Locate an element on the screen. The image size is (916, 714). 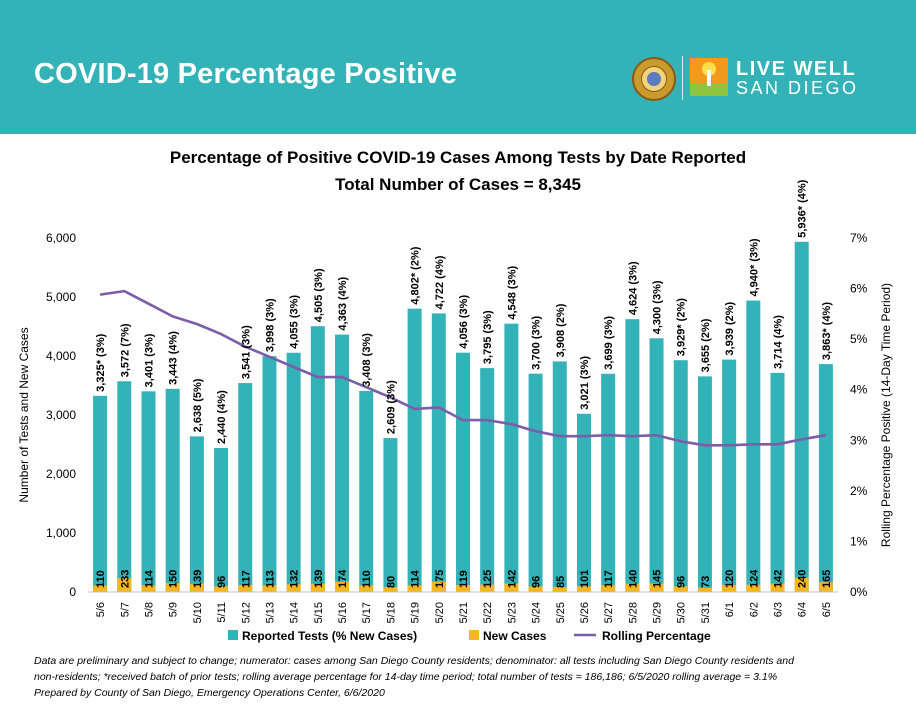
y2-tick-label: 2% is located at coordinates (859, 491).